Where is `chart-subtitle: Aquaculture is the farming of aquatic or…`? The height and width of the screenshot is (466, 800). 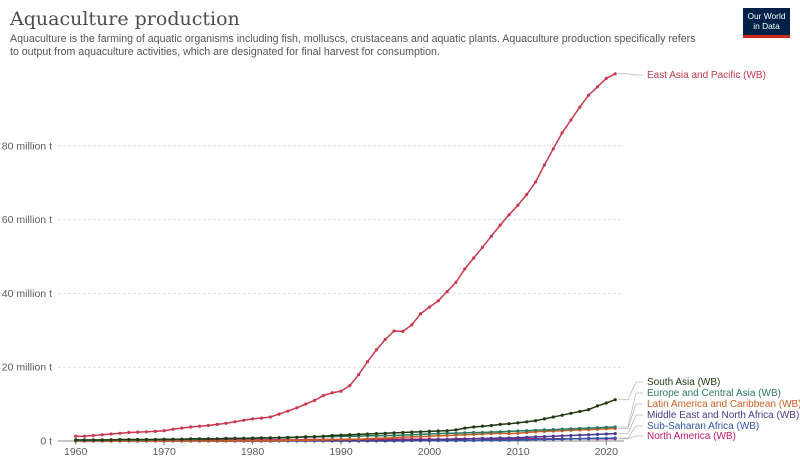 chart-subtitle: Aquaculture is the farming of aquatic or… is located at coordinates (353, 45).